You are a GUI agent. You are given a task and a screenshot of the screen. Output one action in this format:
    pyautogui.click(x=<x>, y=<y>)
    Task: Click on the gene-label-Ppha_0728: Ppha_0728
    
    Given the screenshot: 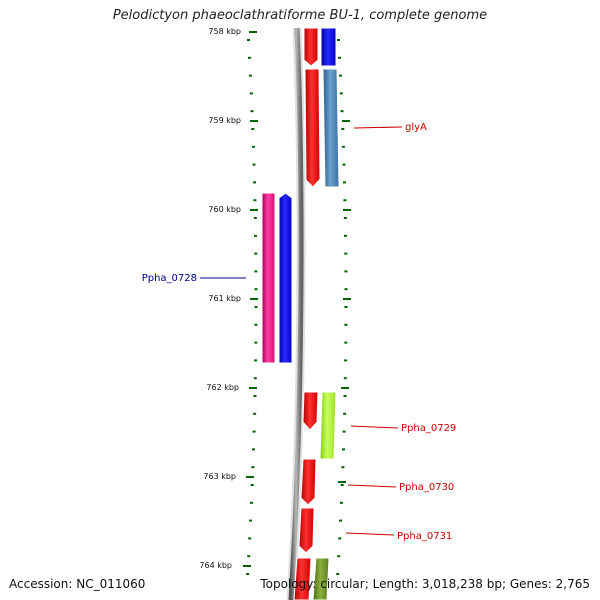 What is the action you would take?
    pyautogui.click(x=169, y=278)
    